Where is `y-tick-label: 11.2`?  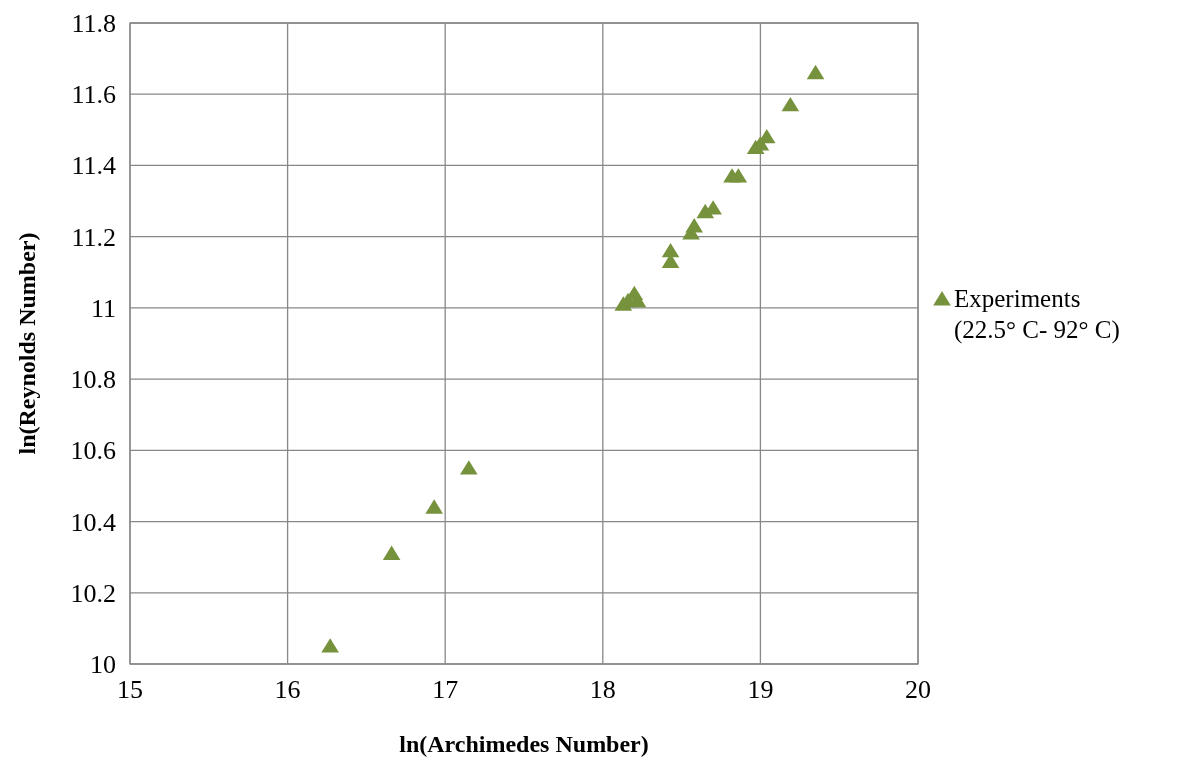
y-tick-label: 11.2 is located at coordinates (93, 237).